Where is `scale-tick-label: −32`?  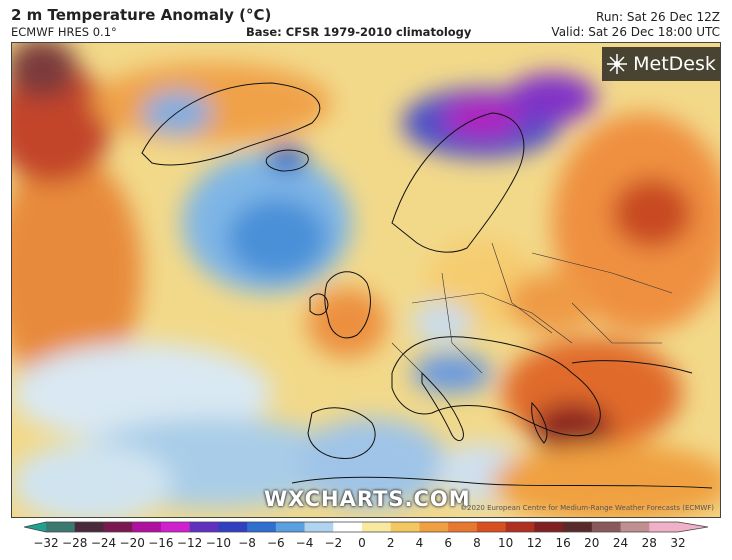
scale-tick-label: −32 is located at coordinates (46, 543).